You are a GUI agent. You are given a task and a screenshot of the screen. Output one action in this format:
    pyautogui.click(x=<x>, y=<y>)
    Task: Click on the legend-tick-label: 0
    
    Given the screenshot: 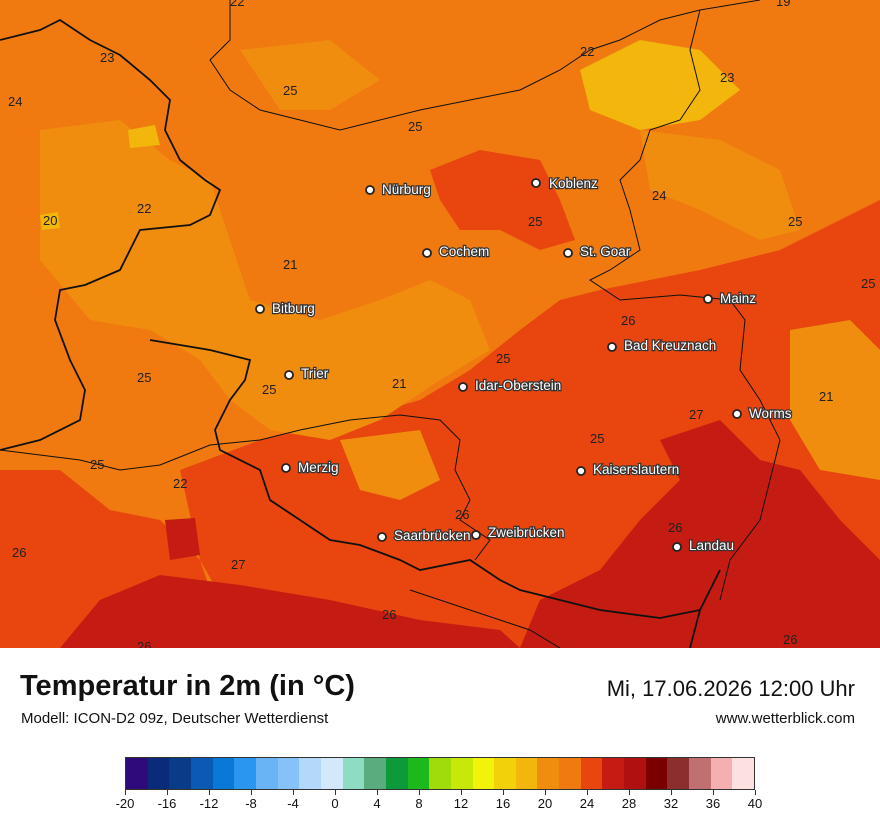 What is the action you would take?
    pyautogui.click(x=335, y=803)
    